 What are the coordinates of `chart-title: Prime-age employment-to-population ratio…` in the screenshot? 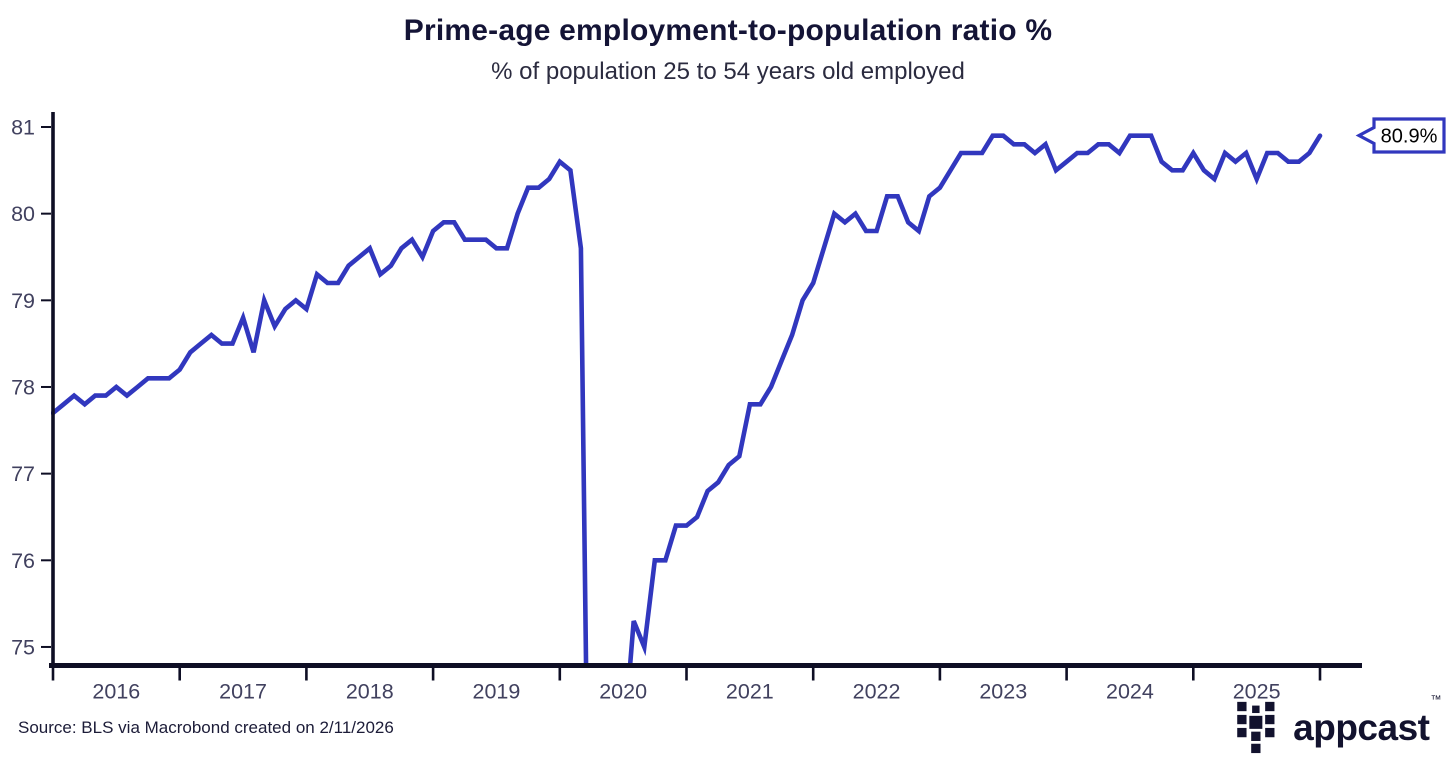 It's located at (728, 30).